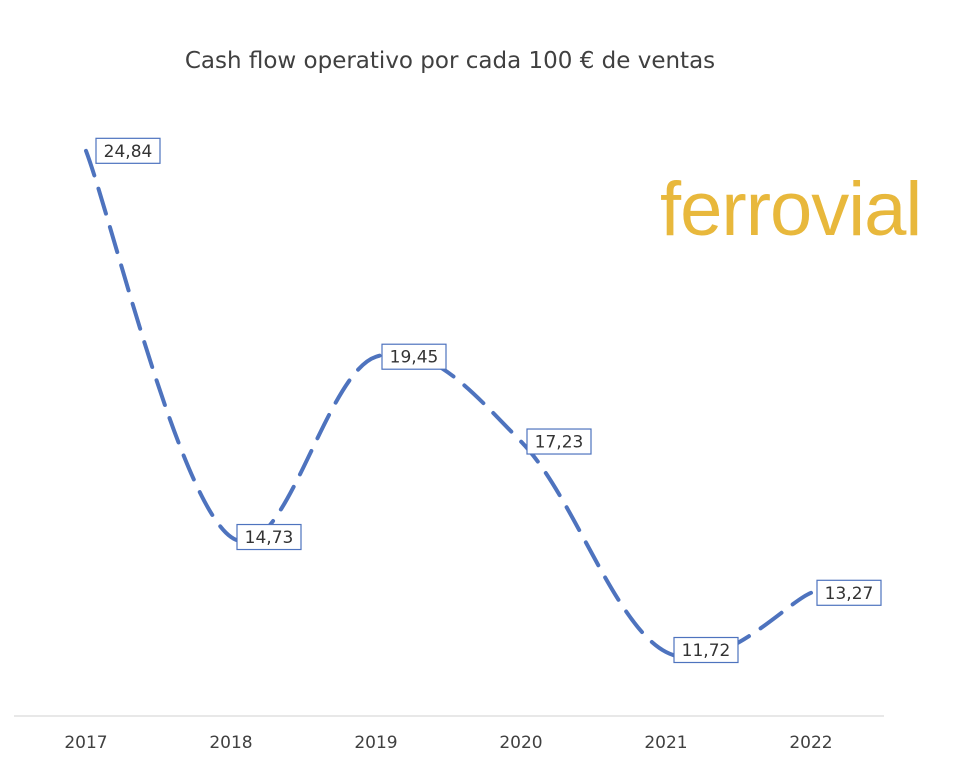 This screenshot has width=980, height=780. I want to click on x-tick-label: 2020, so click(520, 743).